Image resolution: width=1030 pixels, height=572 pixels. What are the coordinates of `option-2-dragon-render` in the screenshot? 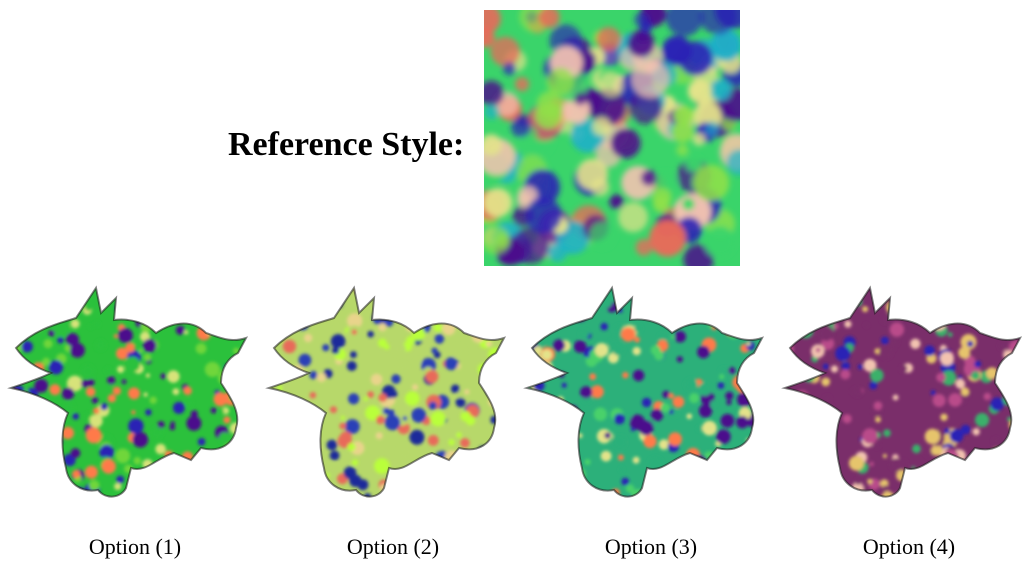 It's located at (389, 398).